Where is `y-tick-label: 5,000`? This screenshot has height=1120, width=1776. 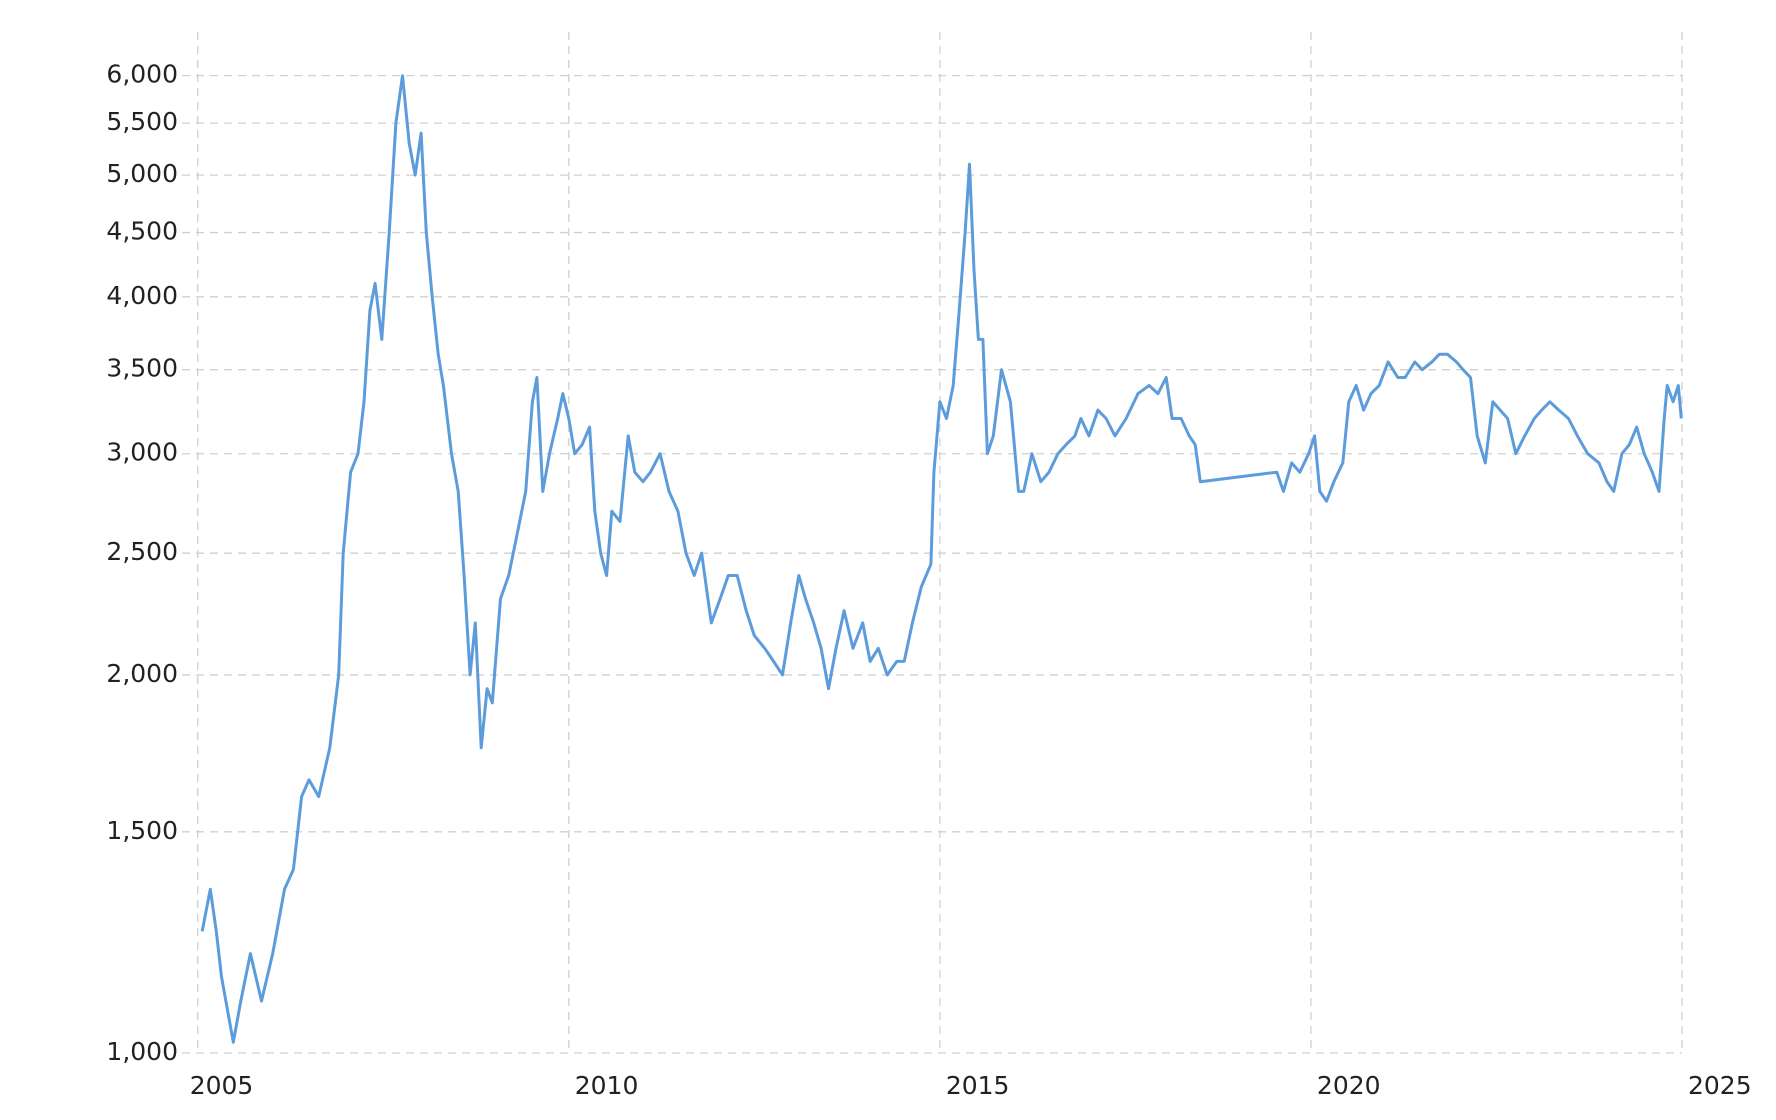 y-tick-label: 5,000 is located at coordinates (142, 173).